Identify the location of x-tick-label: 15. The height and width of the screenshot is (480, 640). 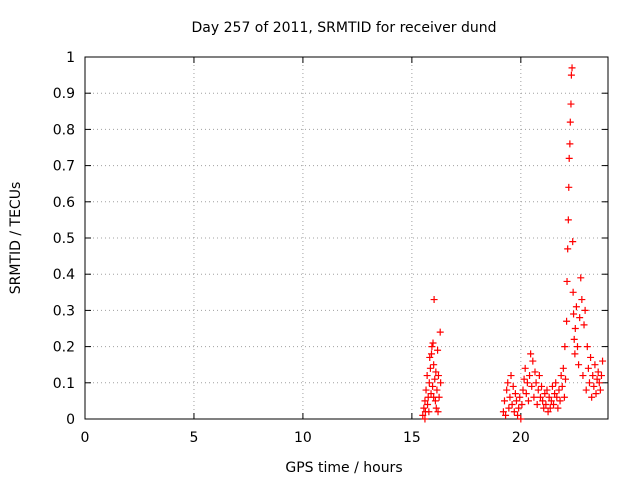
(412, 438).